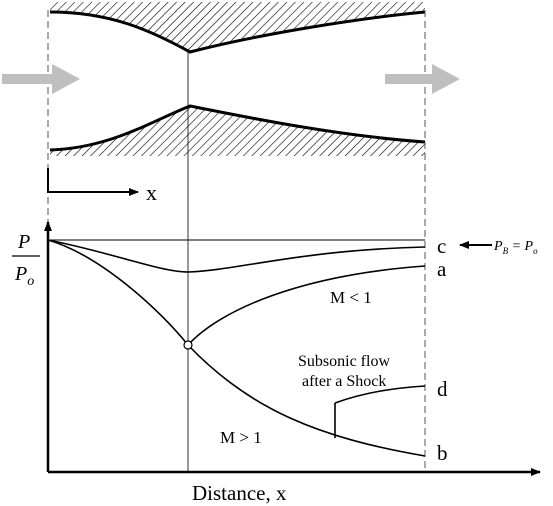 This screenshot has height=506, width=553. I want to click on y-label-numerator: P, so click(23, 242).